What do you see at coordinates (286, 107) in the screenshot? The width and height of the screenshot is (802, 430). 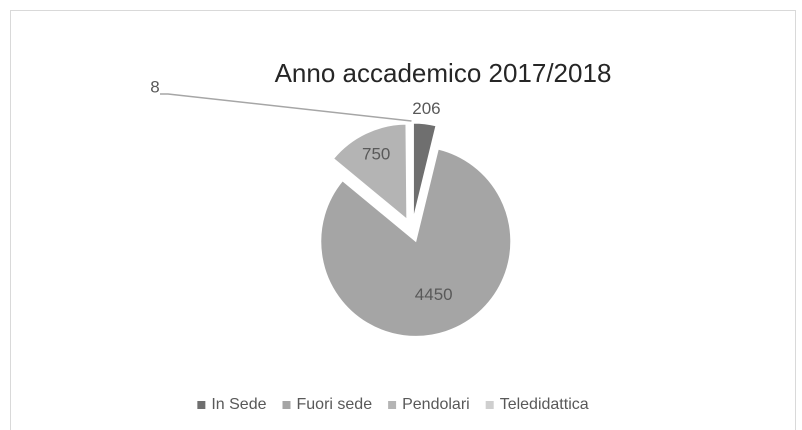 I see `leader-line` at bounding box center [286, 107].